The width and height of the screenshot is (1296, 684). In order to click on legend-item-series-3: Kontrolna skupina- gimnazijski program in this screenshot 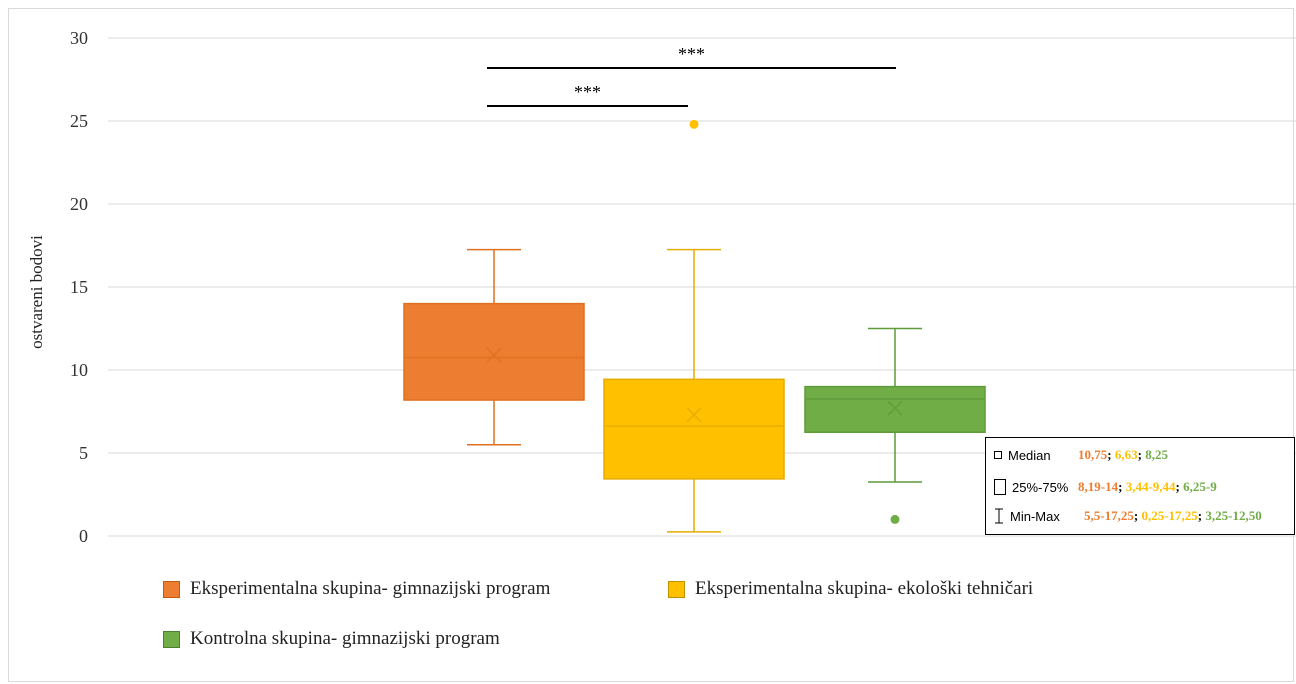, I will do `click(331, 639)`.